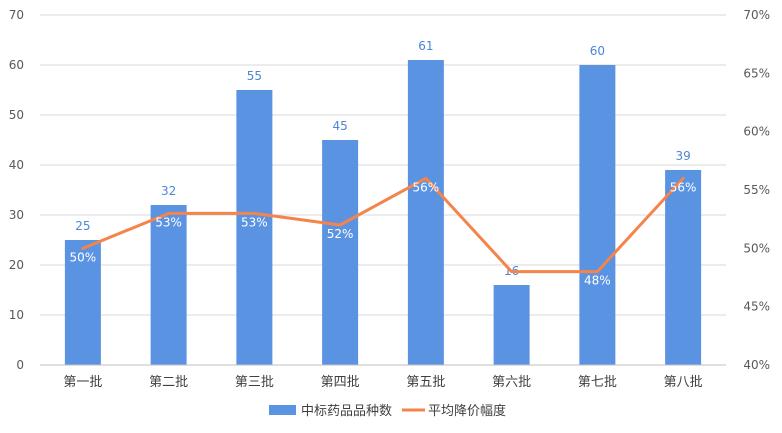 This screenshot has height=433, width=782. I want to click on y-right-tick-label: 45%, so click(756, 307).